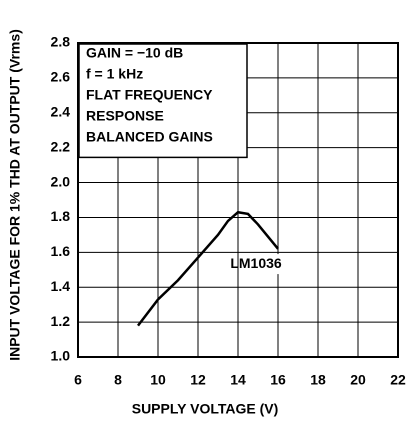  Describe the element at coordinates (61, 42) in the screenshot. I see `y-tick-label: 2.8` at that location.